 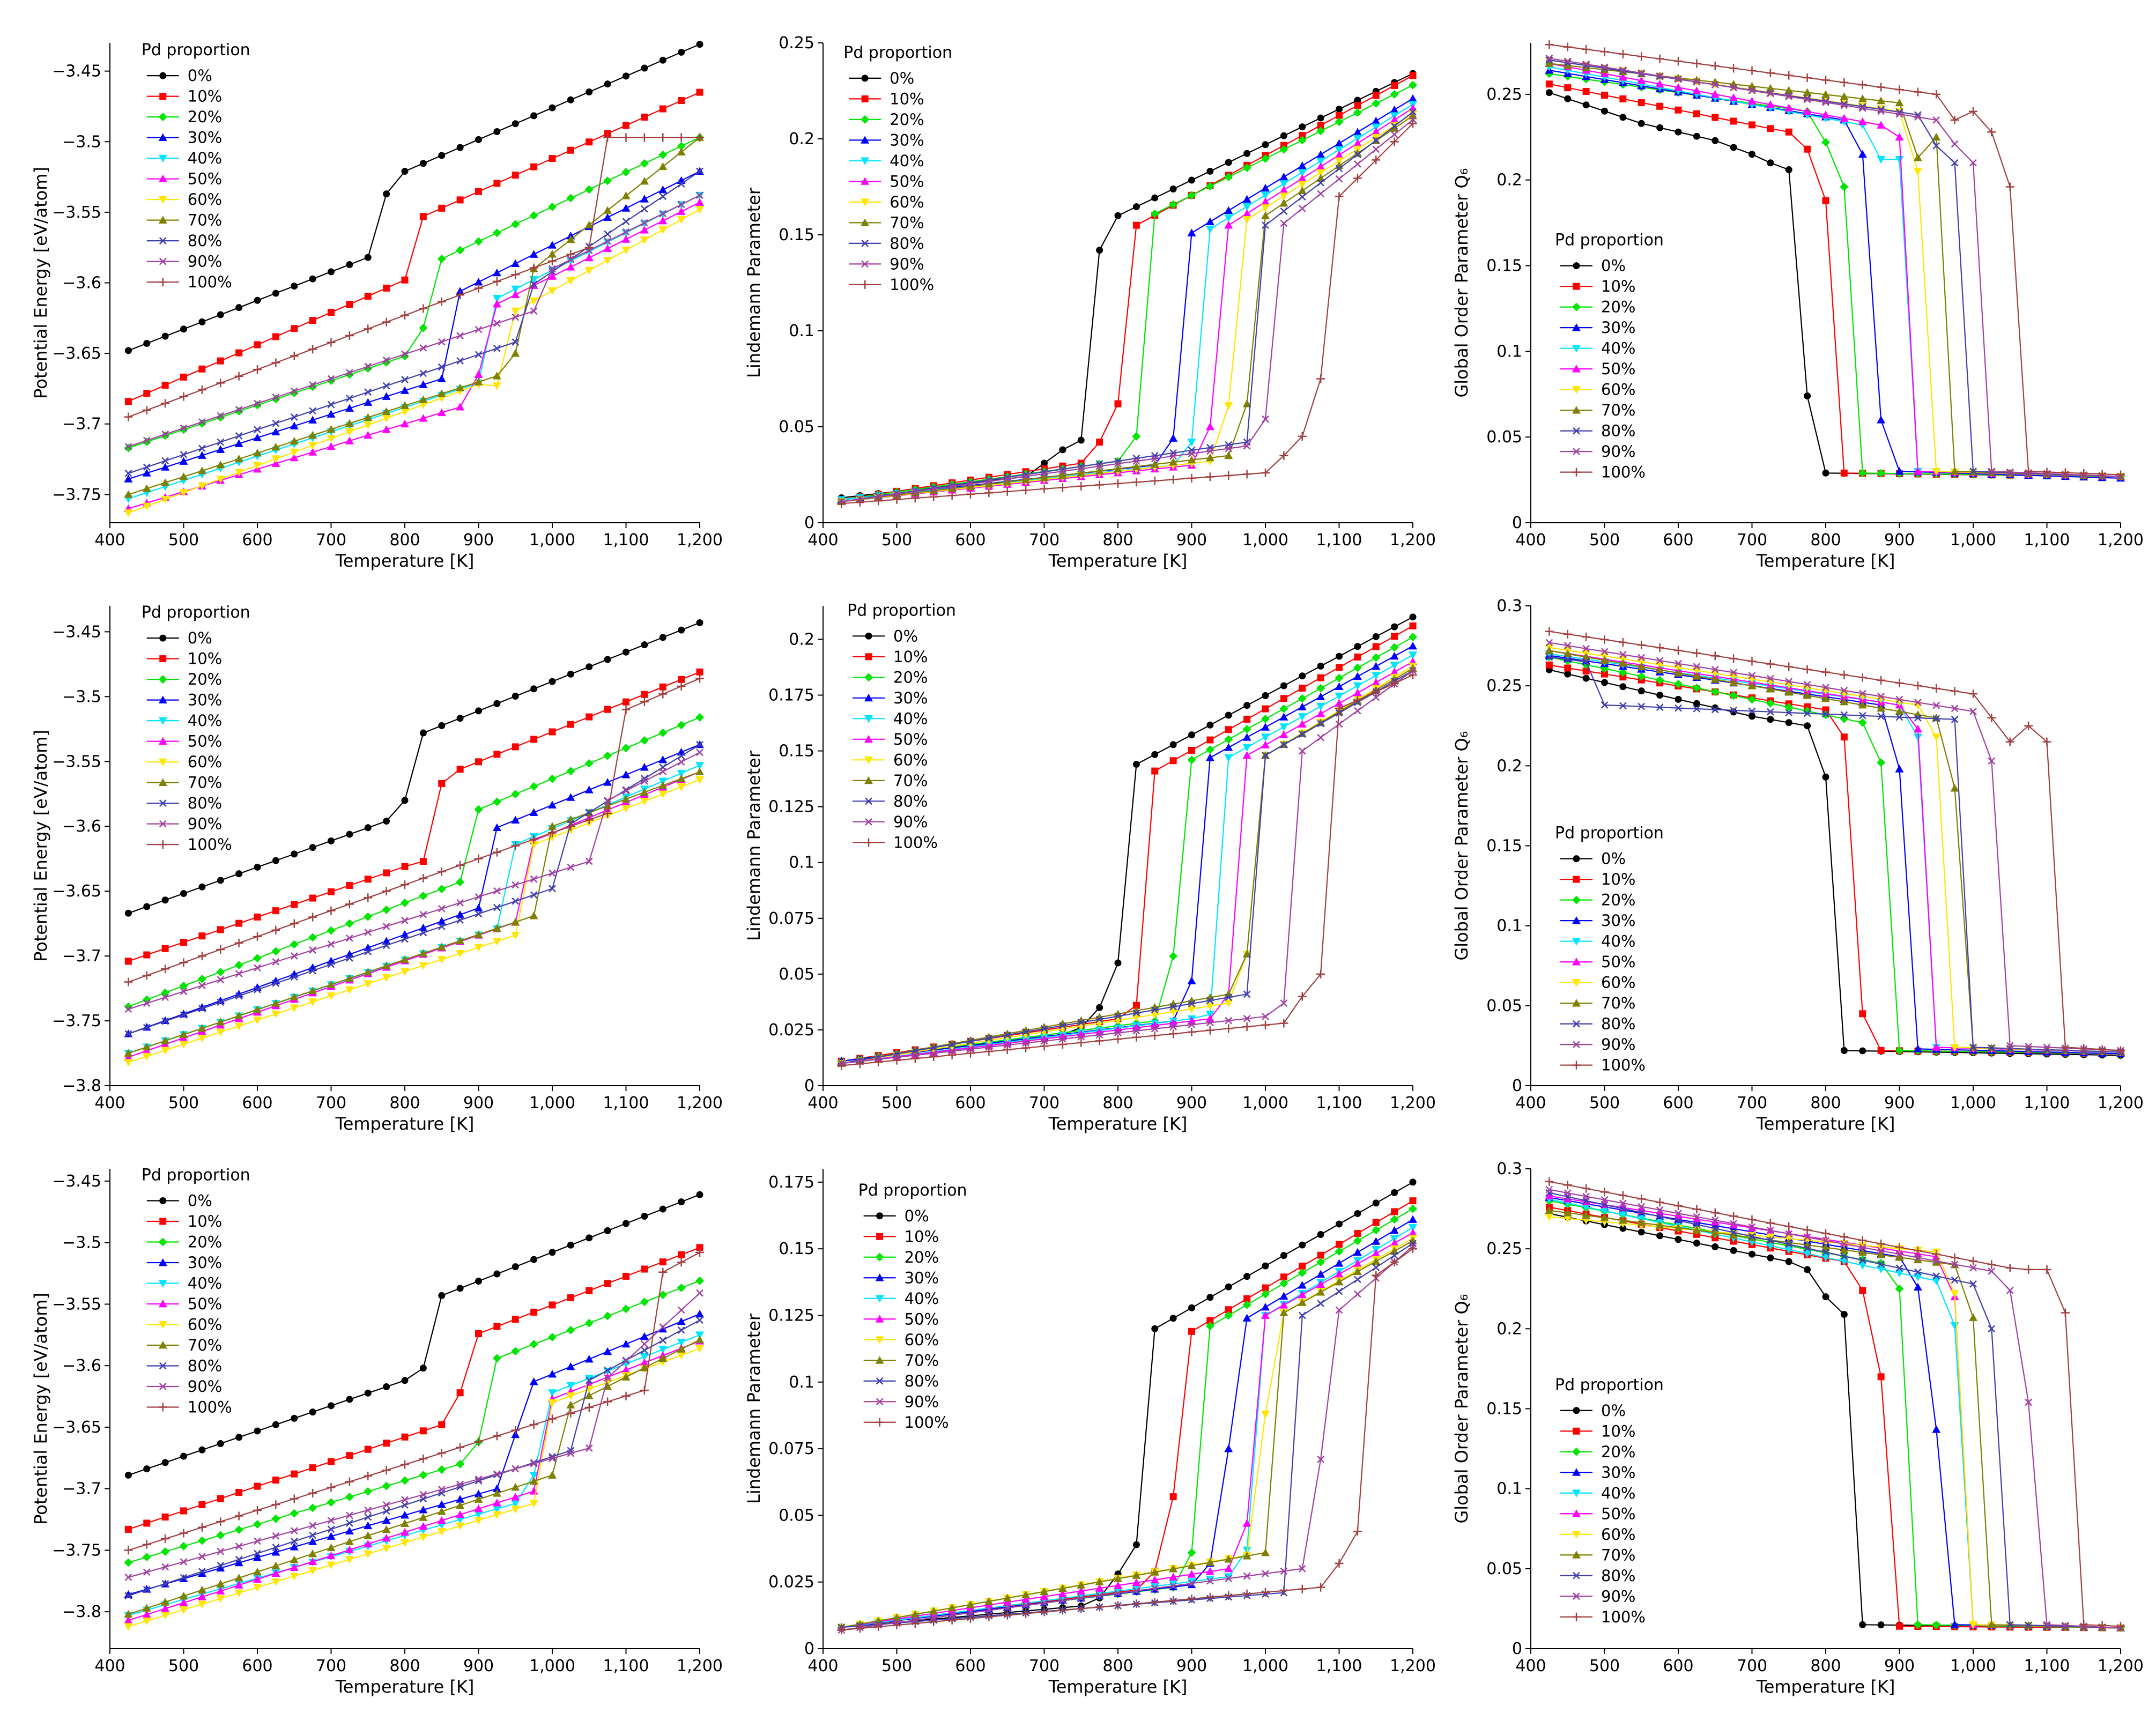 I want to click on y-tick-label: −3.7, so click(x=81, y=956).